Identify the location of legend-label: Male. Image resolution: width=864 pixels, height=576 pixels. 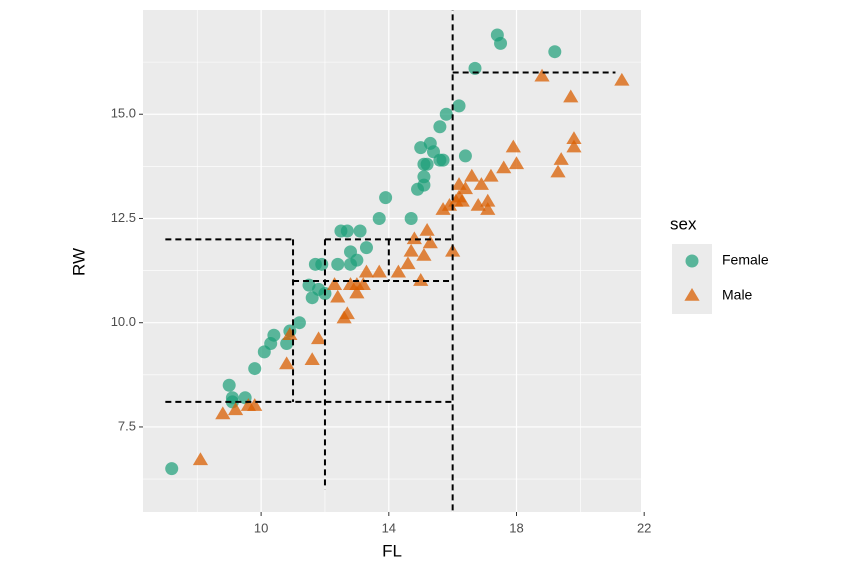
(737, 295).